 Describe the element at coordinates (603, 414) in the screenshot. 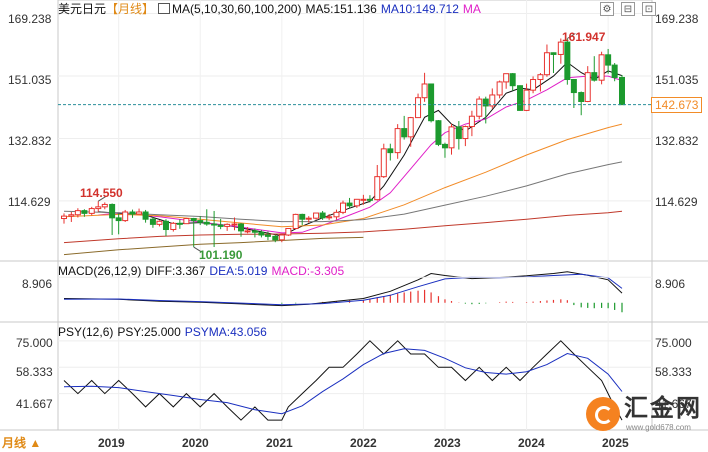

I see `gold678-logo-icon` at that location.